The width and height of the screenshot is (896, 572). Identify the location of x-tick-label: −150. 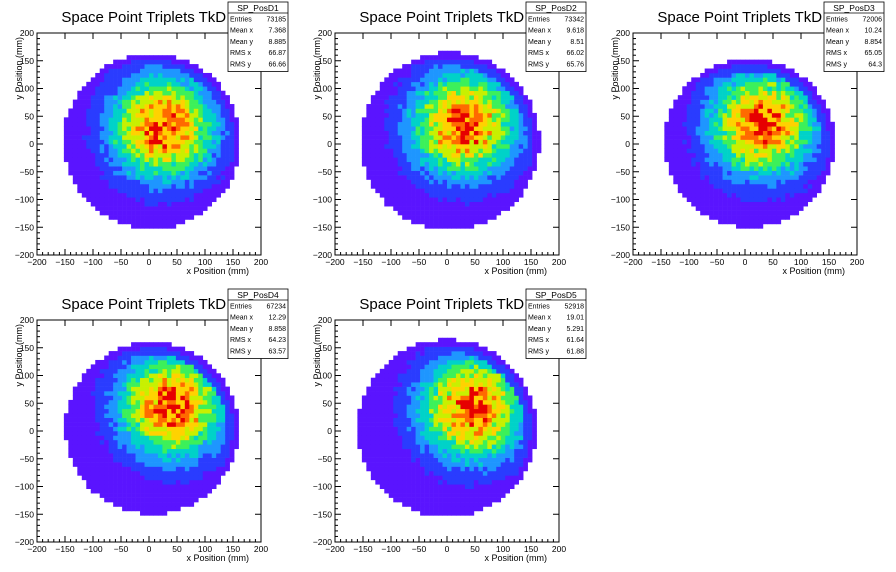
(362, 262).